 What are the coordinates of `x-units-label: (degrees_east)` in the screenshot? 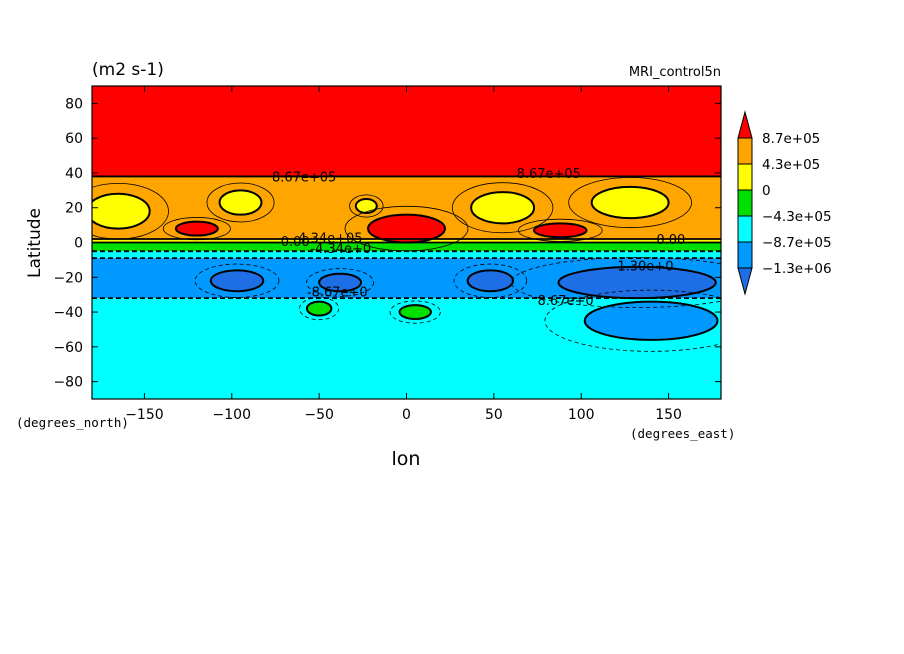 It's located at (682, 433).